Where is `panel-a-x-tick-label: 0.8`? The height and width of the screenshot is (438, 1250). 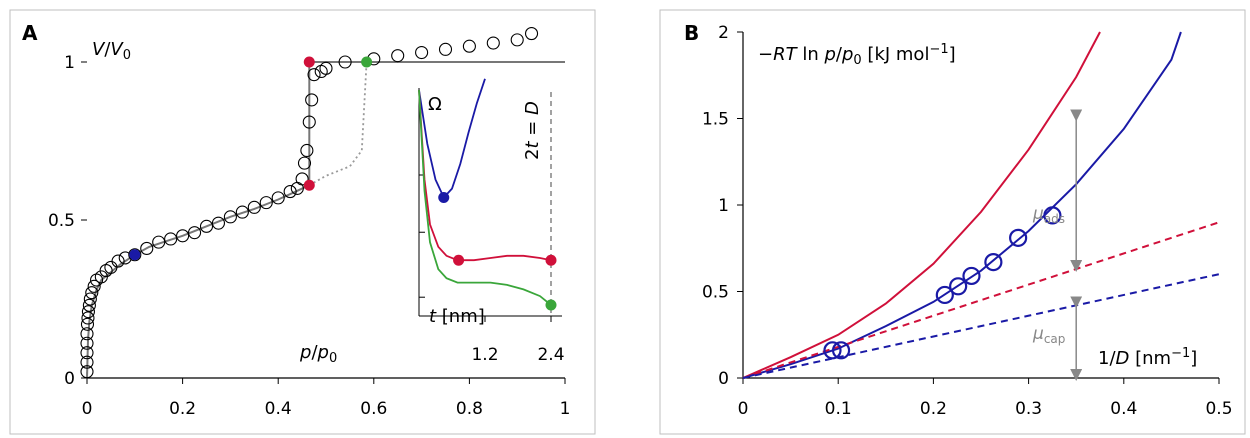
panel-a-x-tick-label: 0.8 is located at coordinates (469, 409).